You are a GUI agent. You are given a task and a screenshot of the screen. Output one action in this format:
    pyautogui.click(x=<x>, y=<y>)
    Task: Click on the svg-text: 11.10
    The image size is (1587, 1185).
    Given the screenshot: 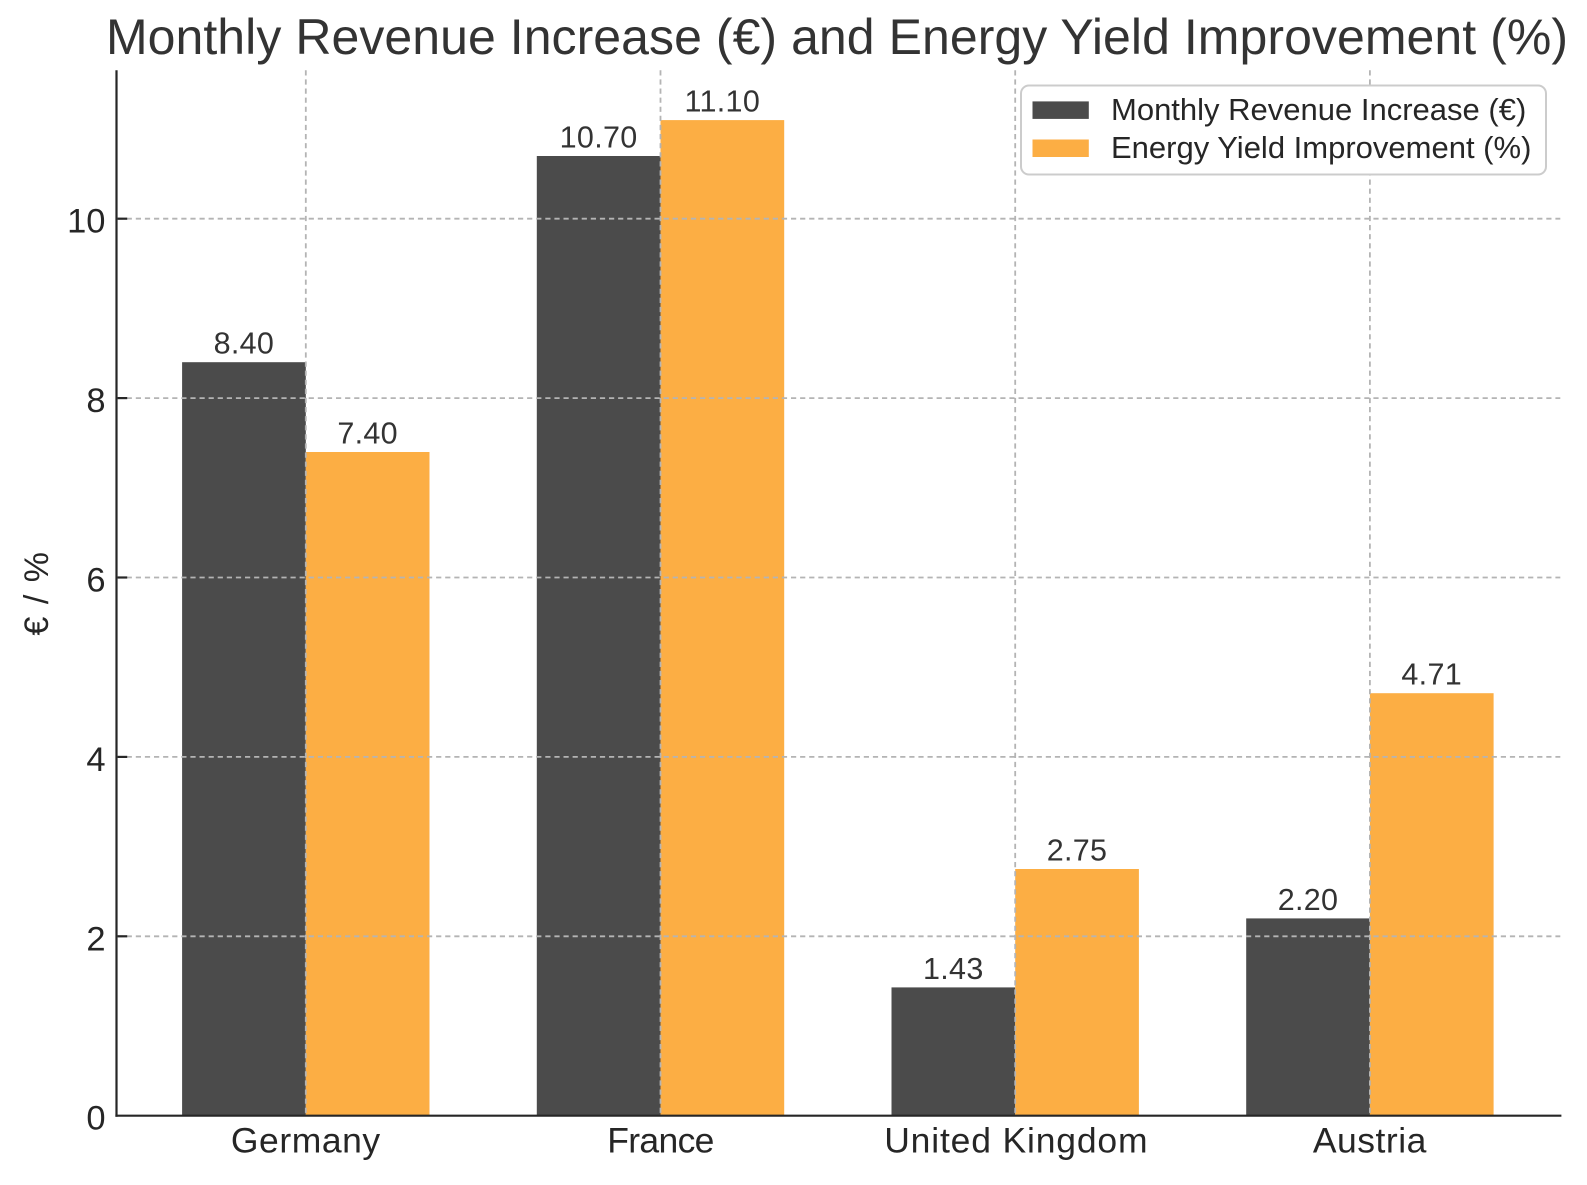 What is the action you would take?
    pyautogui.click(x=723, y=102)
    